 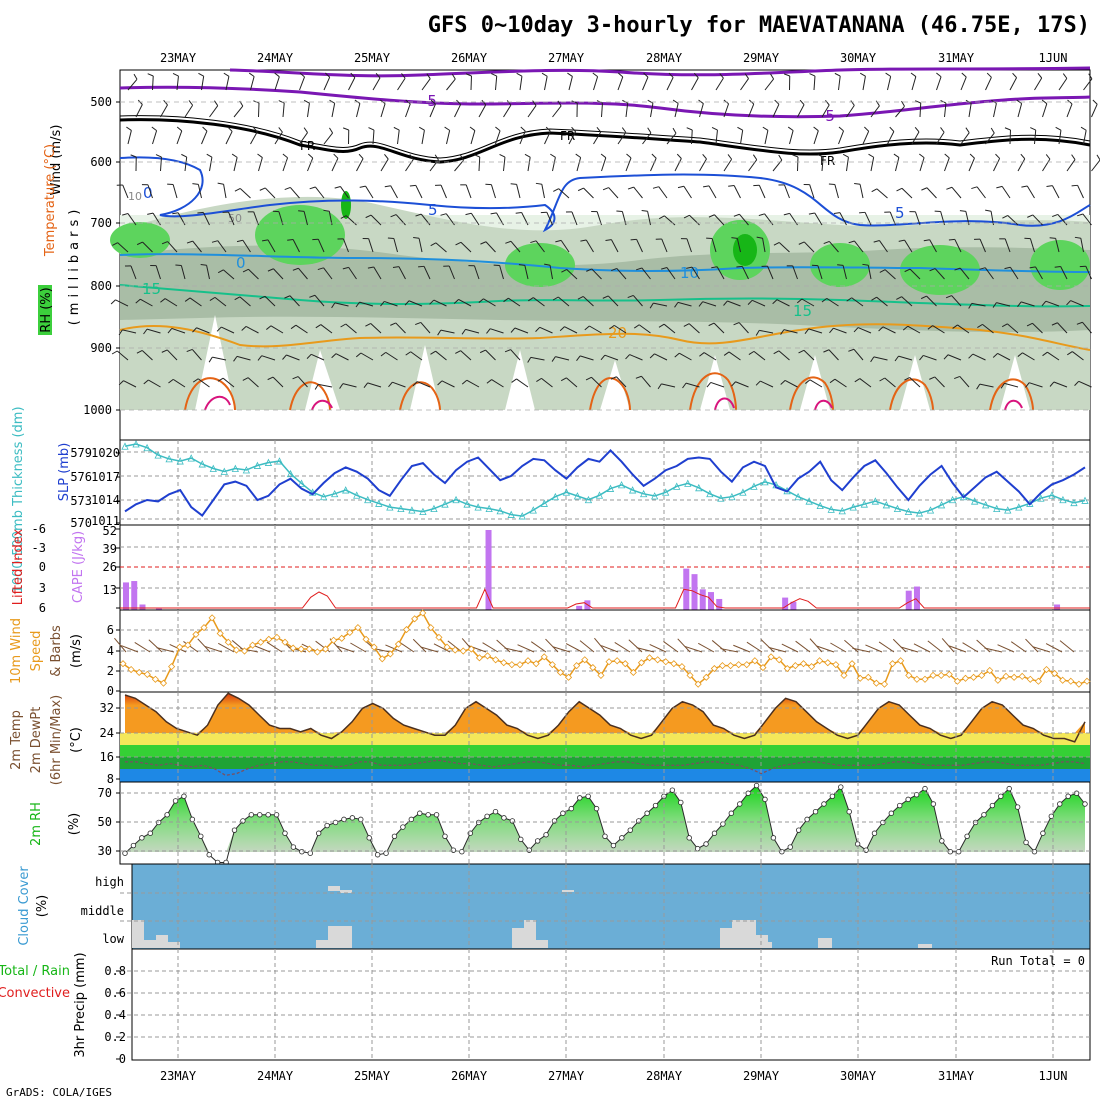 I want to click on ylabel-temp-b: 2m DewPt, so click(x=36, y=740).